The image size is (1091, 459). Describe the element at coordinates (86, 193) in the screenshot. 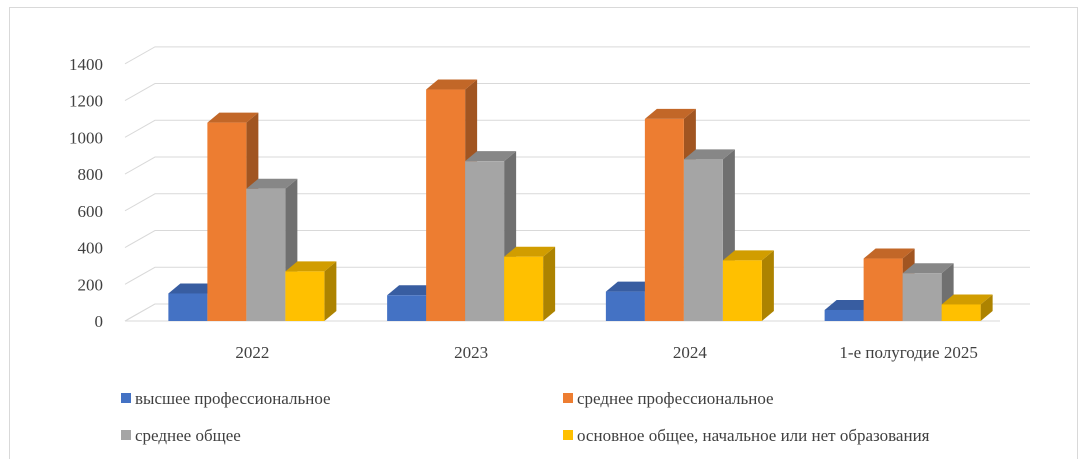

I see `y-axis: 0 200 400 600 800 1000 1200 1400` at that location.